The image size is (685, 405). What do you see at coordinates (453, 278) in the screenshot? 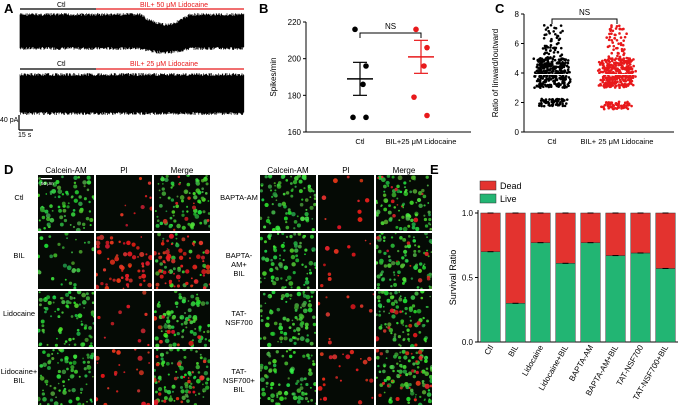
I see `y-axis-label: Survival Ratio` at bounding box center [453, 278].